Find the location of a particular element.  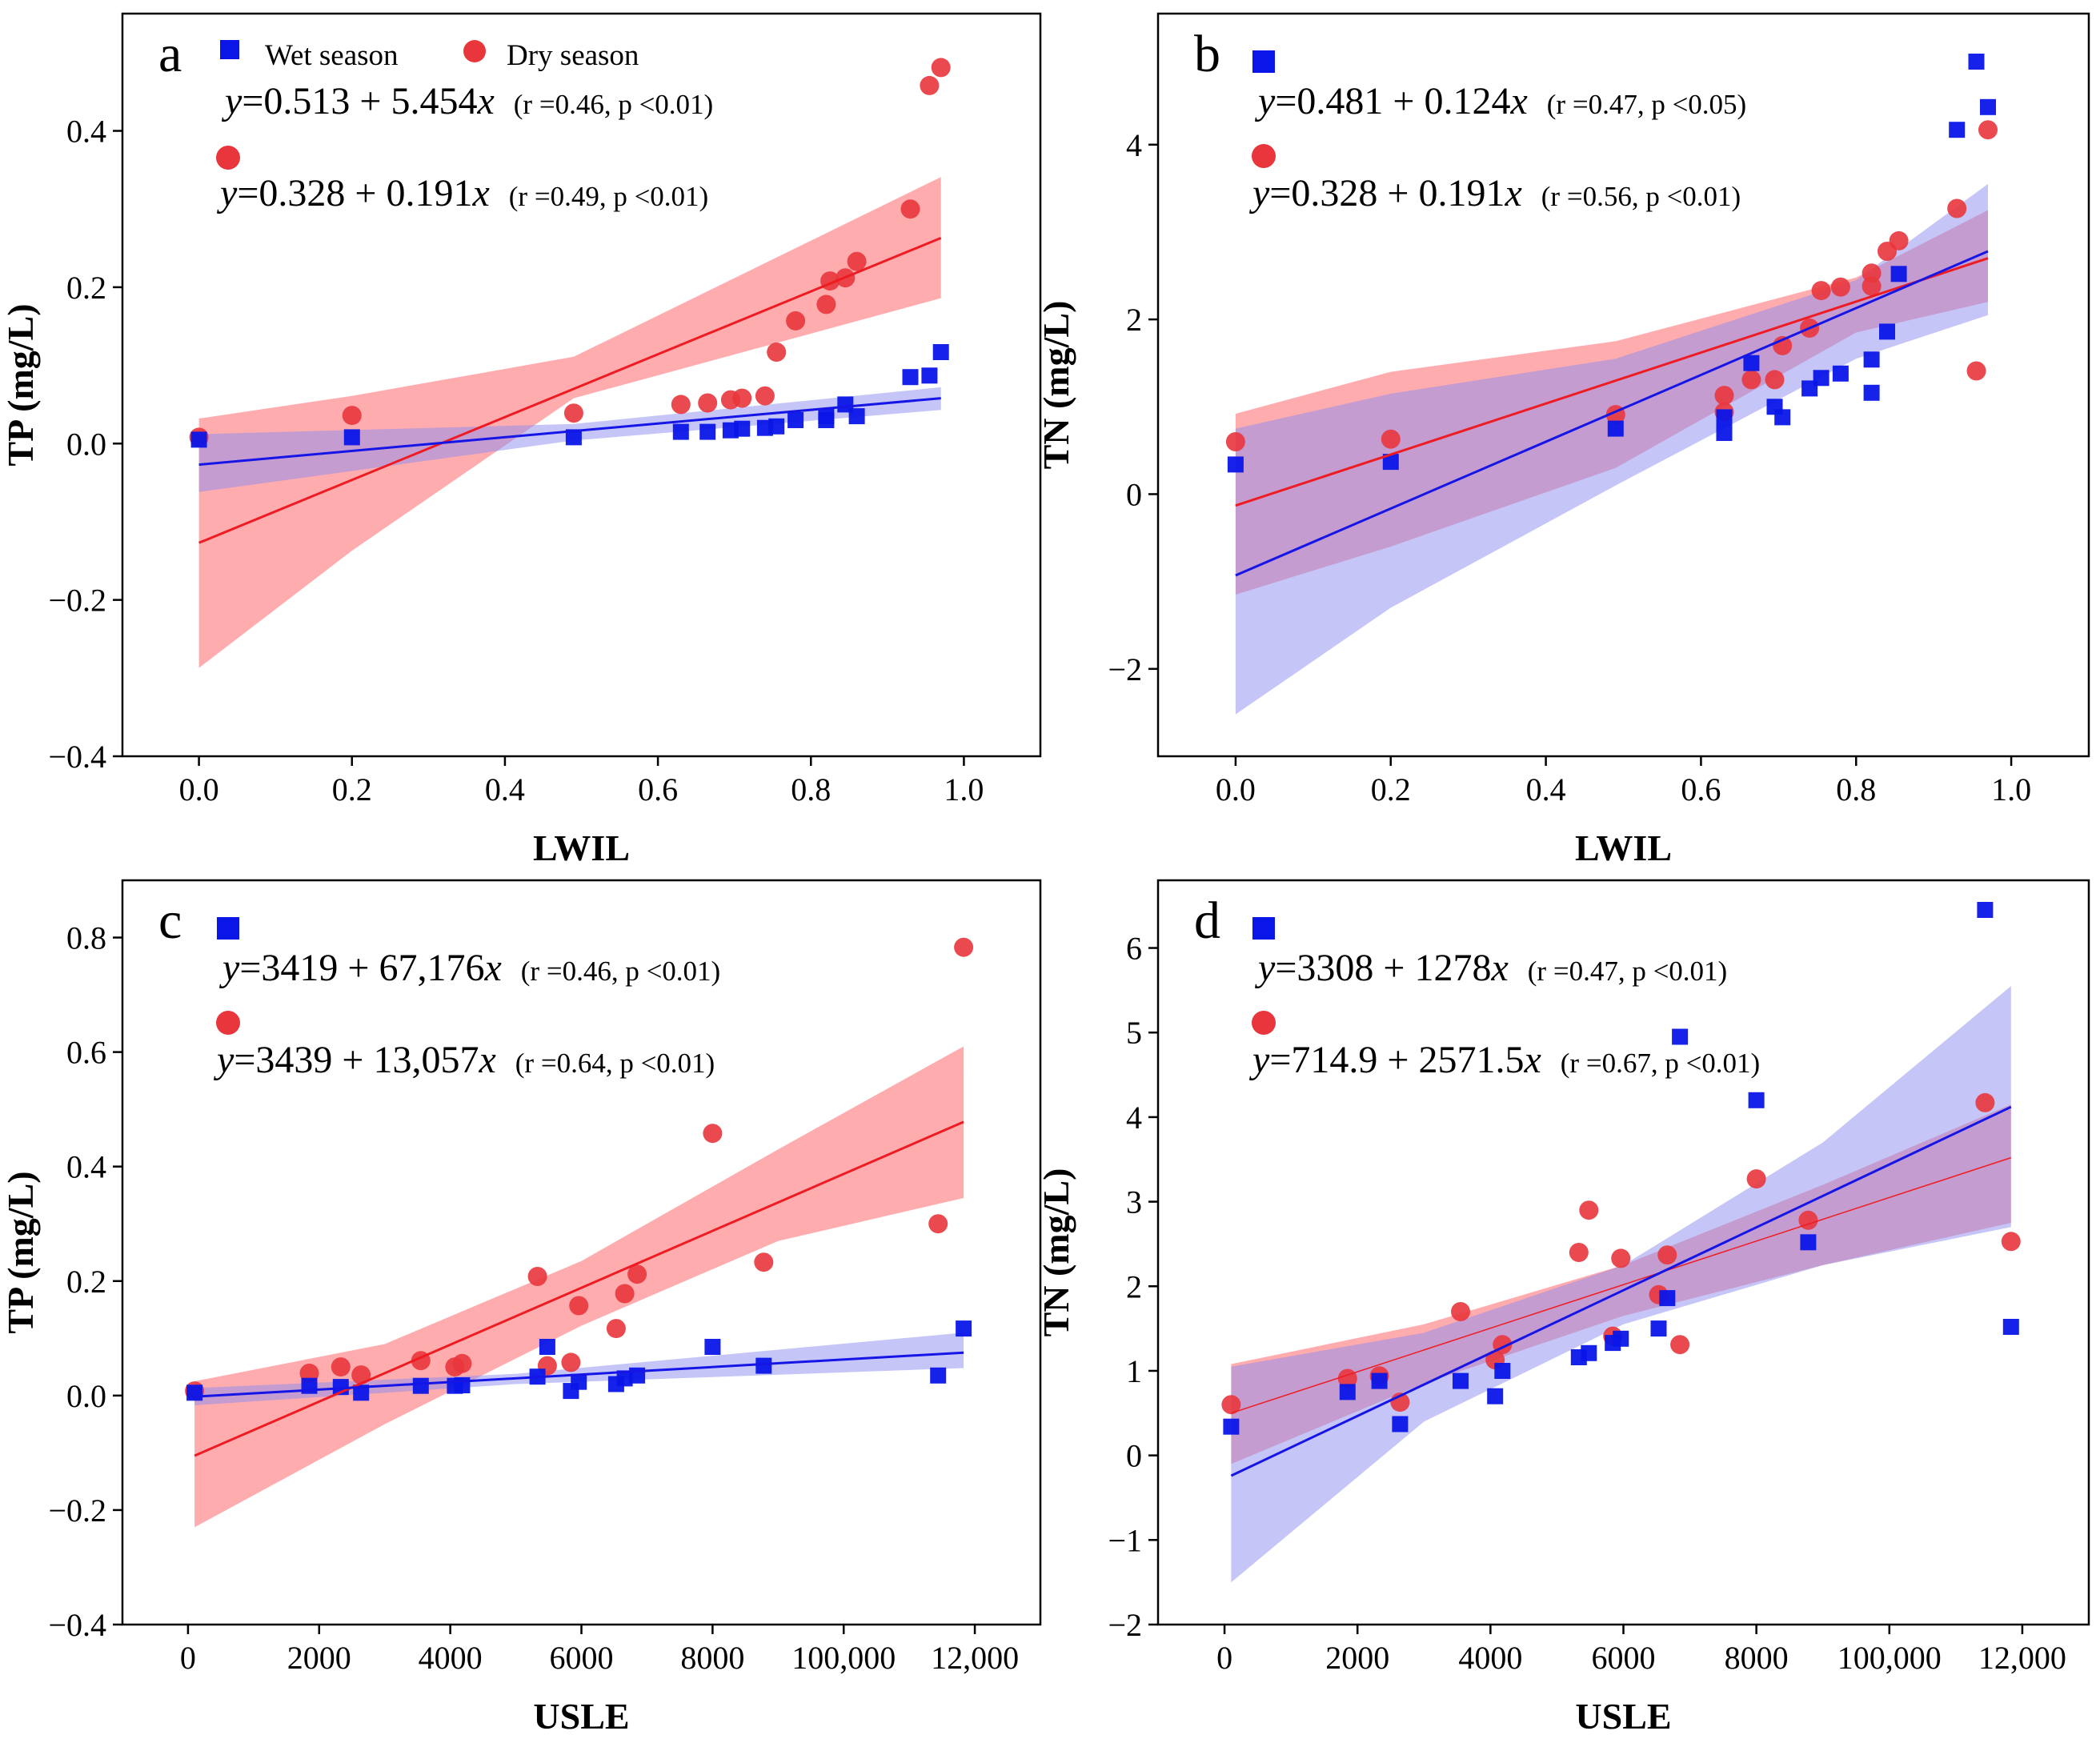

equation-statistics: (r =0.67, p <0.01) is located at coordinates (1660, 1063).